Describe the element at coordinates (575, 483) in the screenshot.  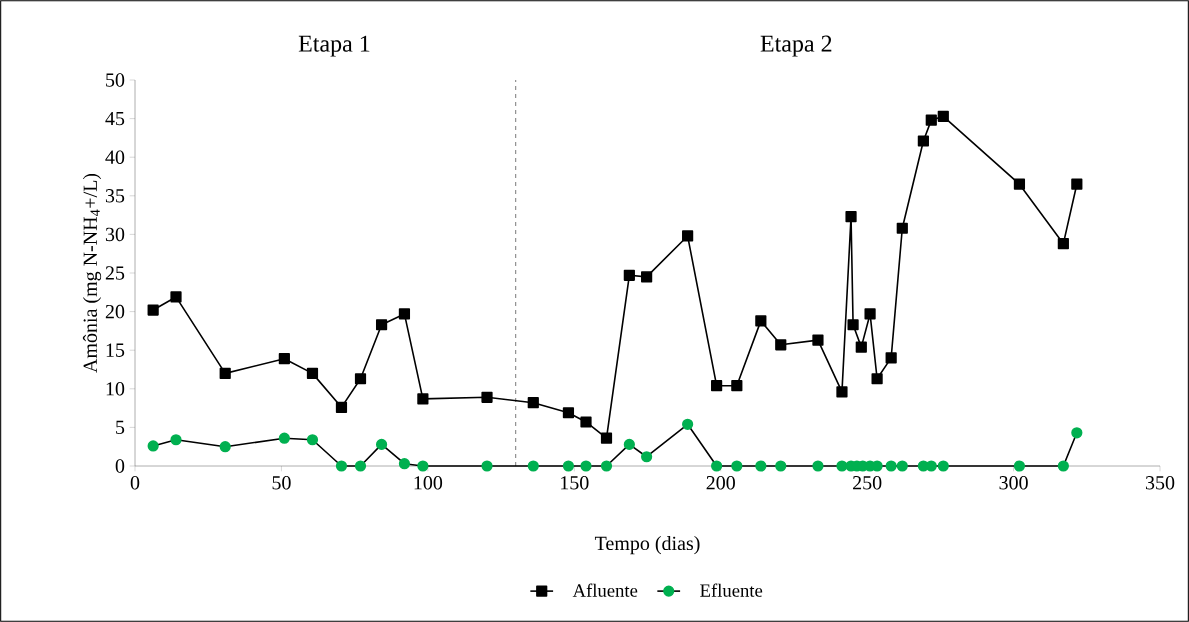
I see `x-tick-label: 150` at that location.